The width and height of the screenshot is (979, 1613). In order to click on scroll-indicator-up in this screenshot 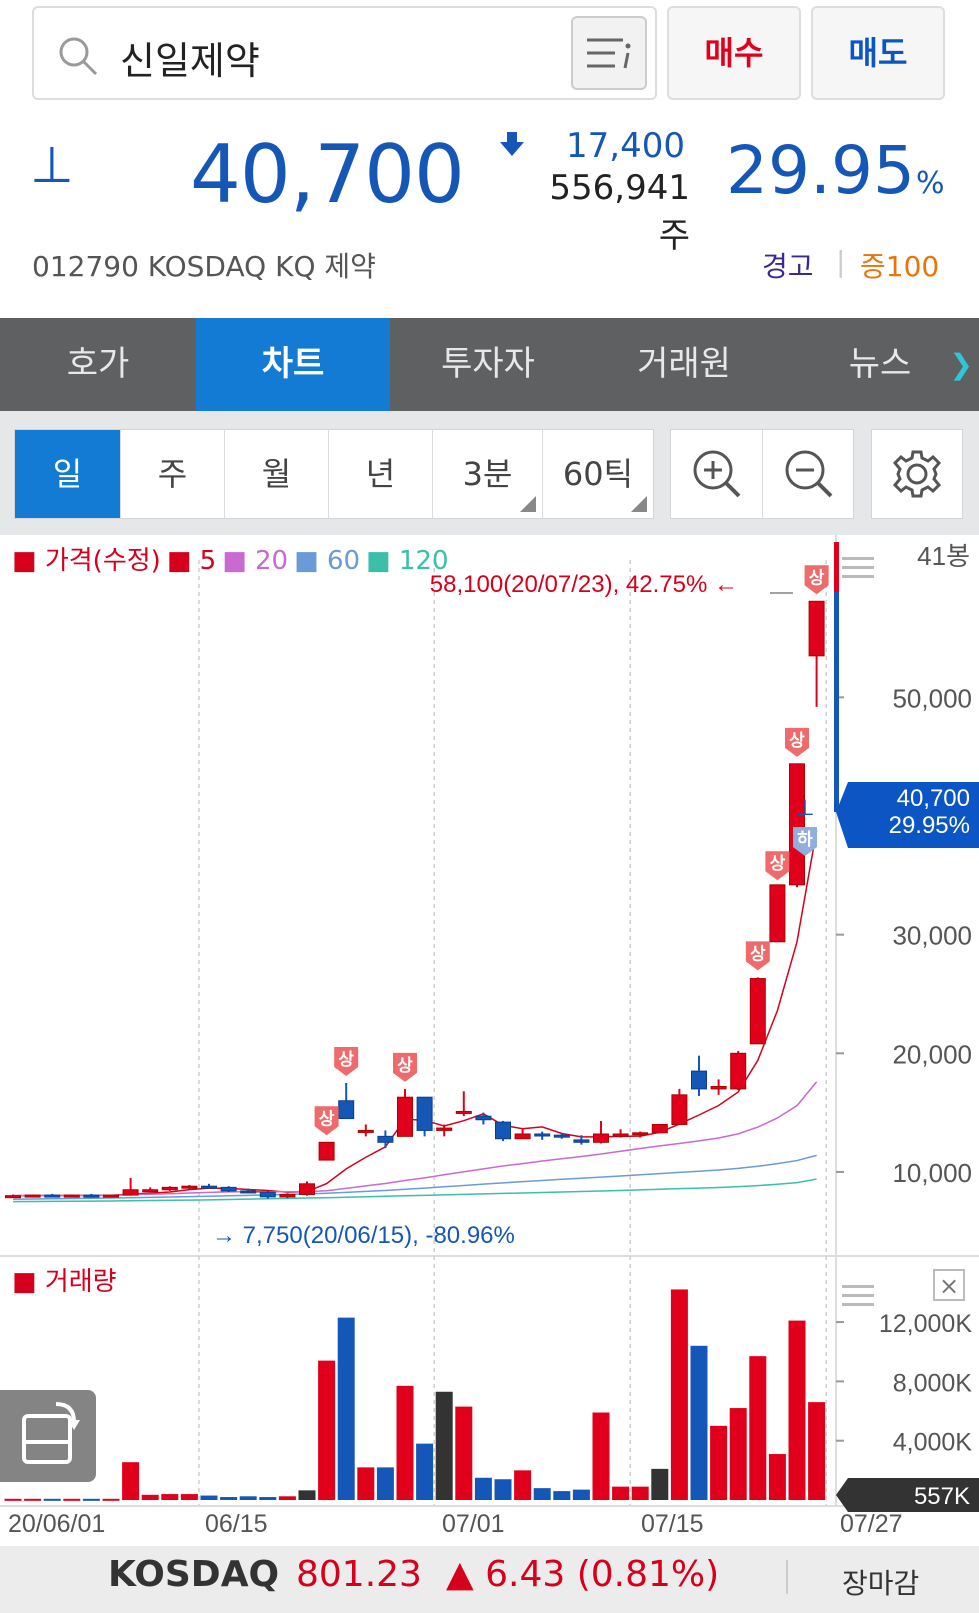, I will do `click(836, 567)`.